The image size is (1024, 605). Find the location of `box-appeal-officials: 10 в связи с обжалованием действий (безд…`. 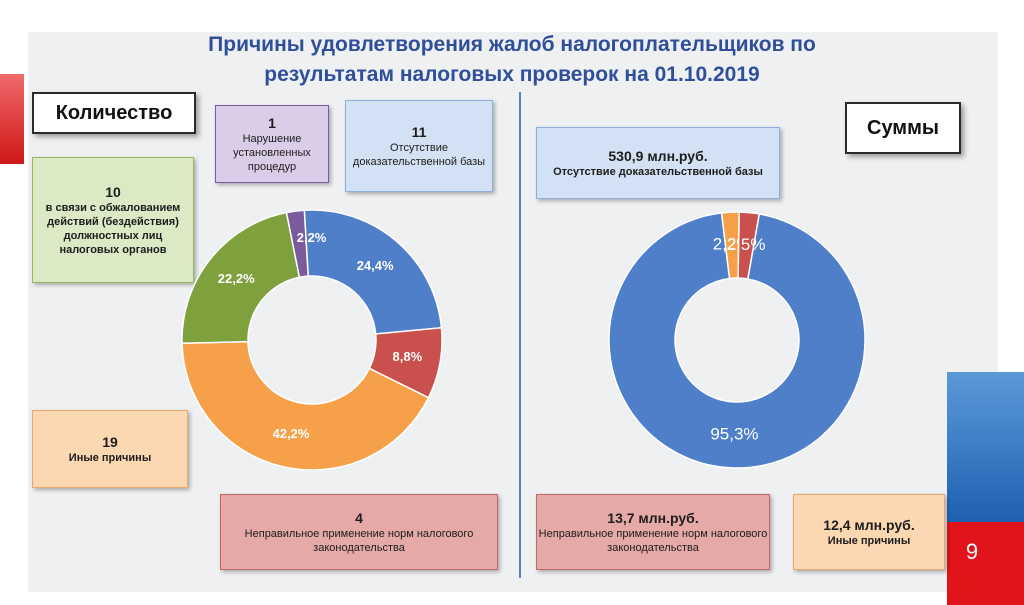

box-appeal-officials: 10 в связи с обжалованием действий (безд… is located at coordinates (113, 220).